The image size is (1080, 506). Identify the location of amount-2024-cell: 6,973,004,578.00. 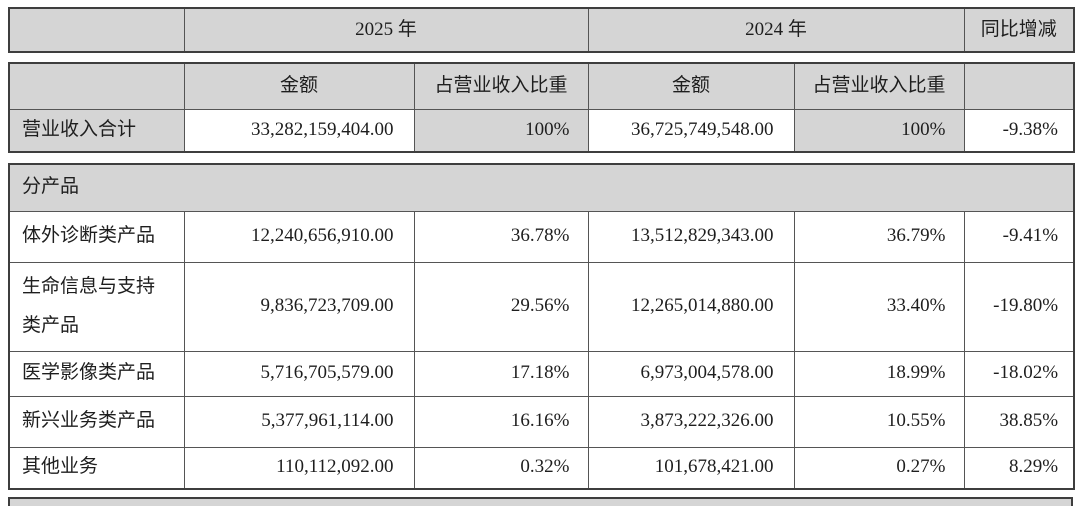
(691, 373).